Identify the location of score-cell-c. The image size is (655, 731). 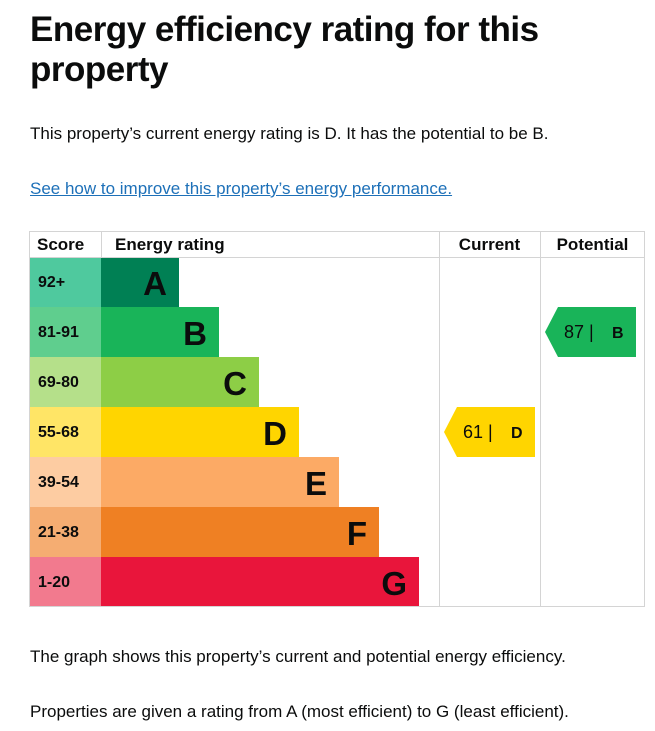
(65, 382).